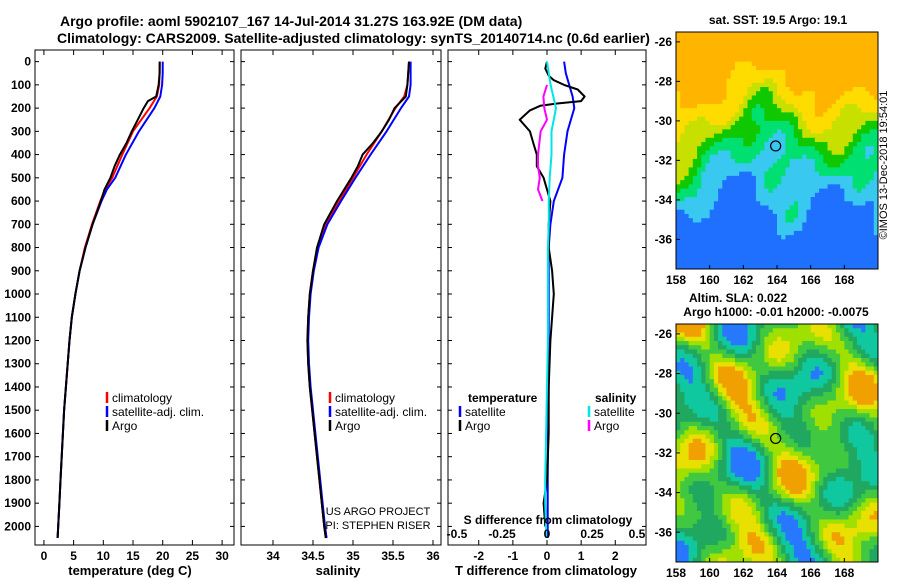 The height and width of the screenshot is (580, 900). What do you see at coordinates (163, 556) in the screenshot?
I see `x-tick-label: 20` at bounding box center [163, 556].